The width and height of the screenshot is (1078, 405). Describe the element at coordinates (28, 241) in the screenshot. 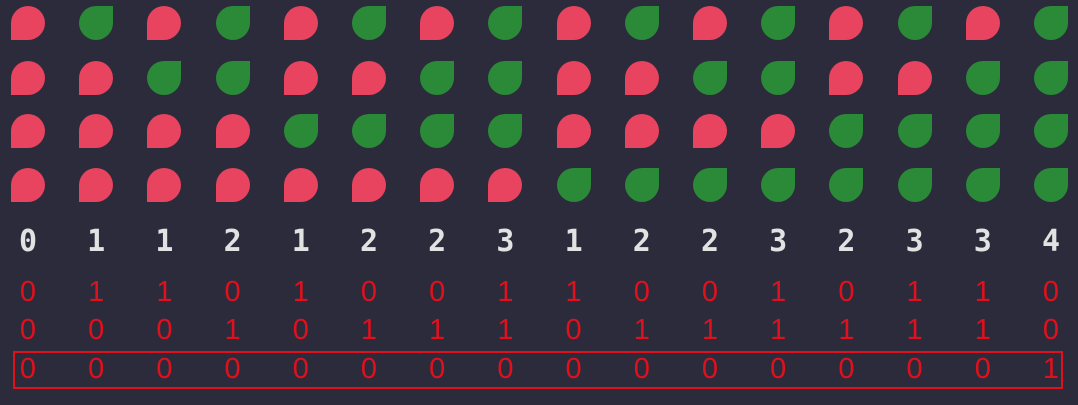

I see `count-label: 0` at that location.